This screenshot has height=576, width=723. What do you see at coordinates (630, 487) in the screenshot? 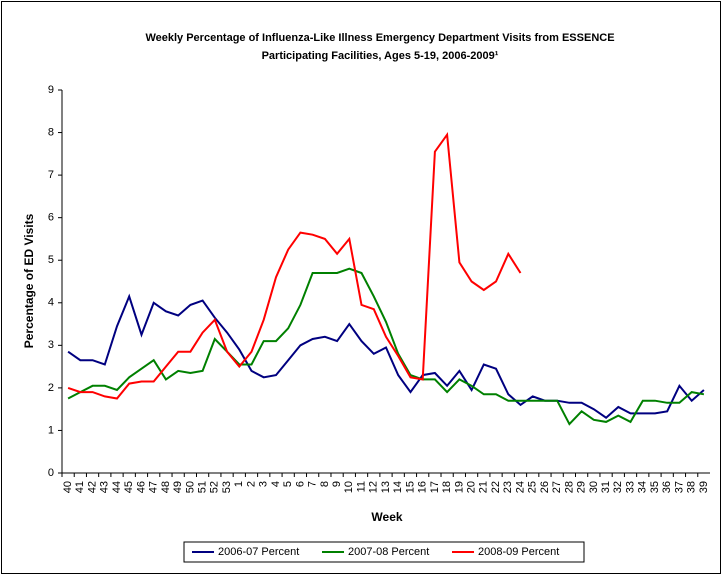
I see `x-tick-label: 33` at bounding box center [630, 487].